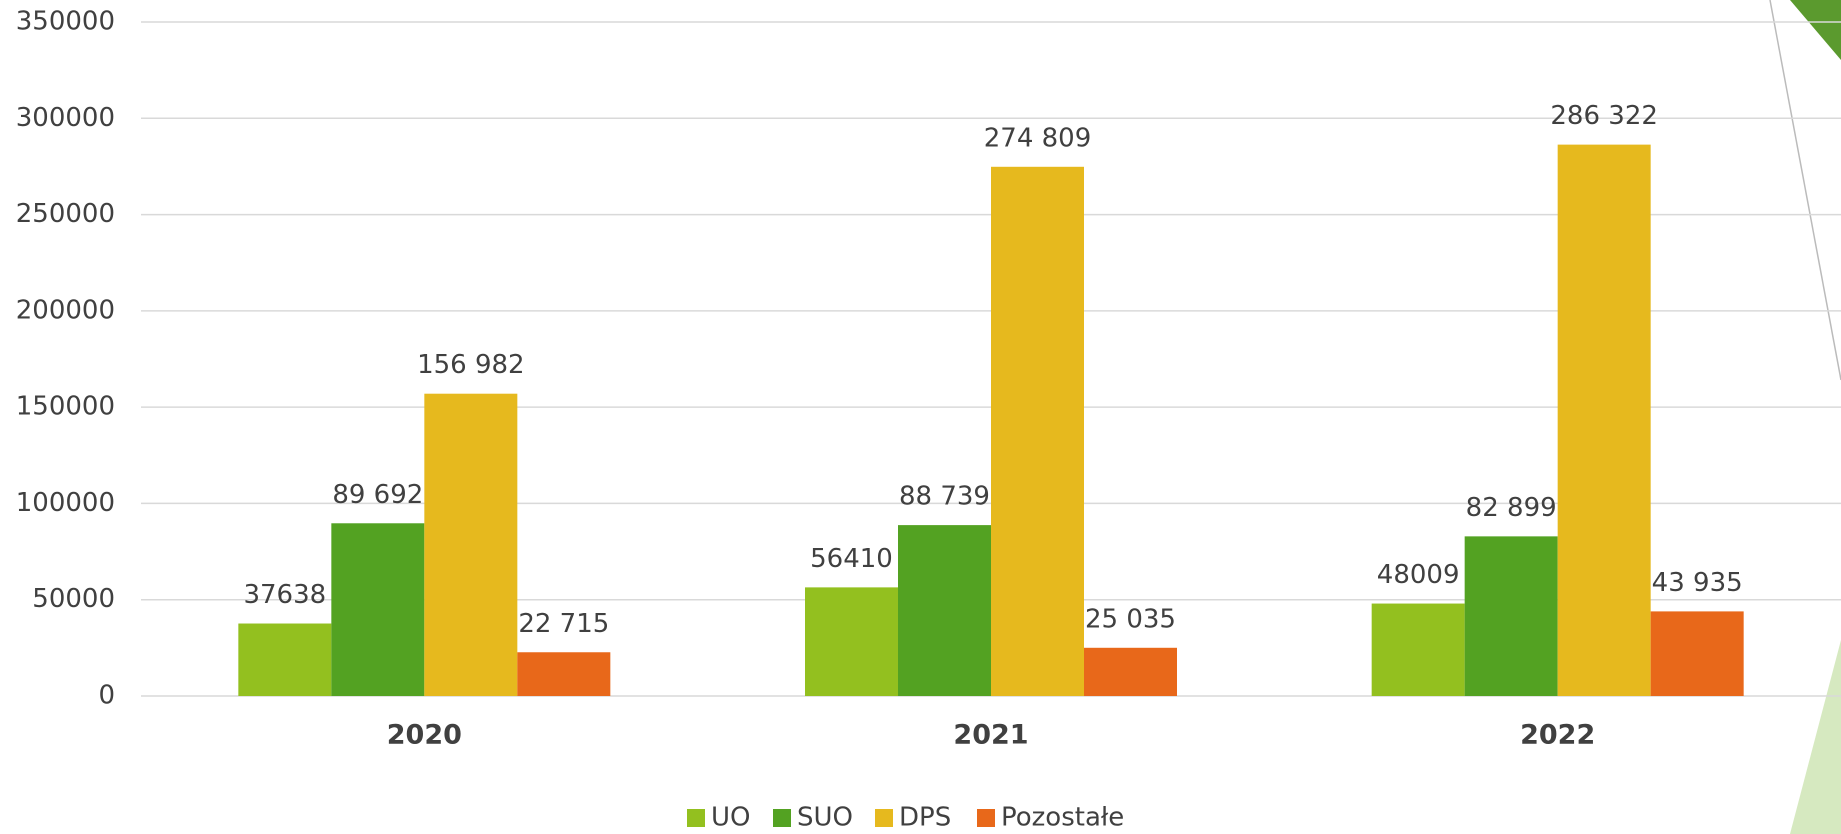 The image size is (1841, 834). What do you see at coordinates (284, 595) in the screenshot?
I see `data-label: 37638` at bounding box center [284, 595].